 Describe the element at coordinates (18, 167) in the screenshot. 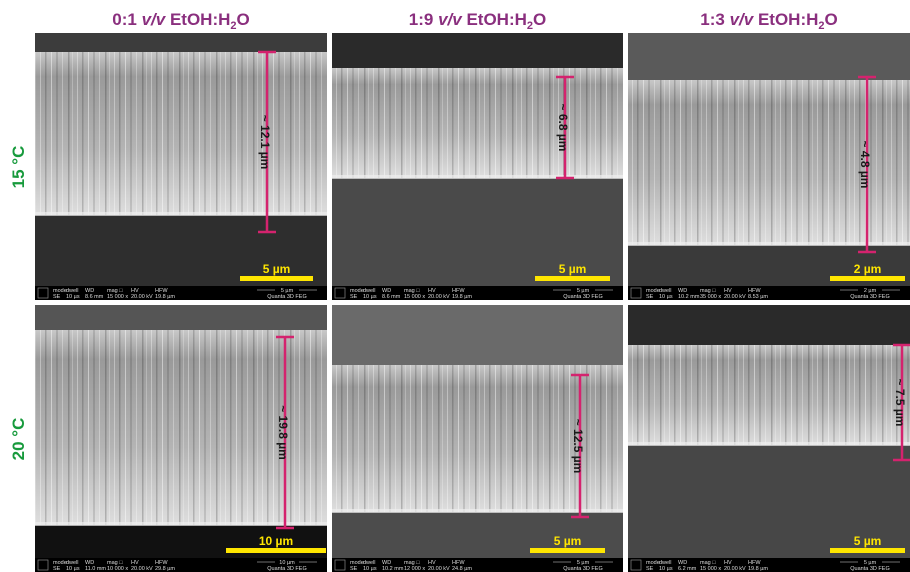

I see `row-label: 15 °C` at that location.